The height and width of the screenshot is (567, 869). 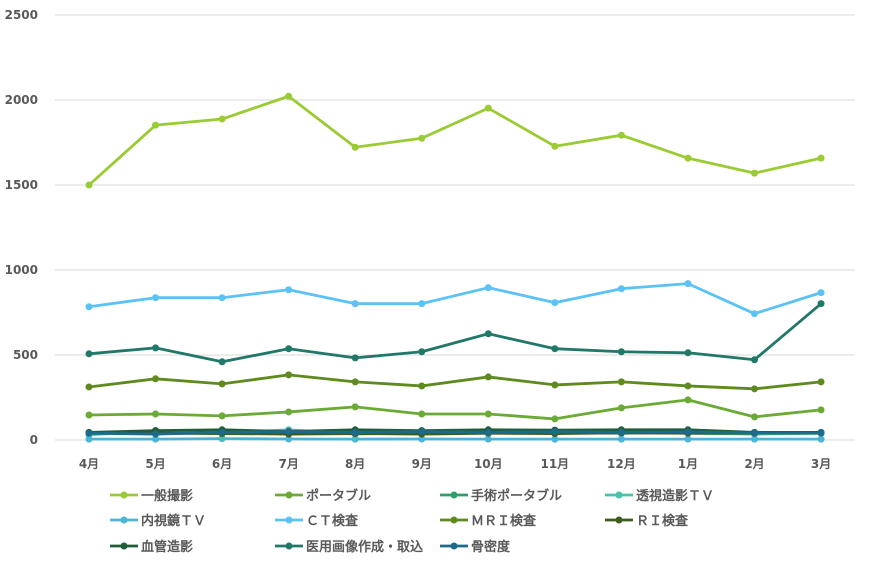 I want to click on y-tick-label: 1000, so click(x=21, y=270).